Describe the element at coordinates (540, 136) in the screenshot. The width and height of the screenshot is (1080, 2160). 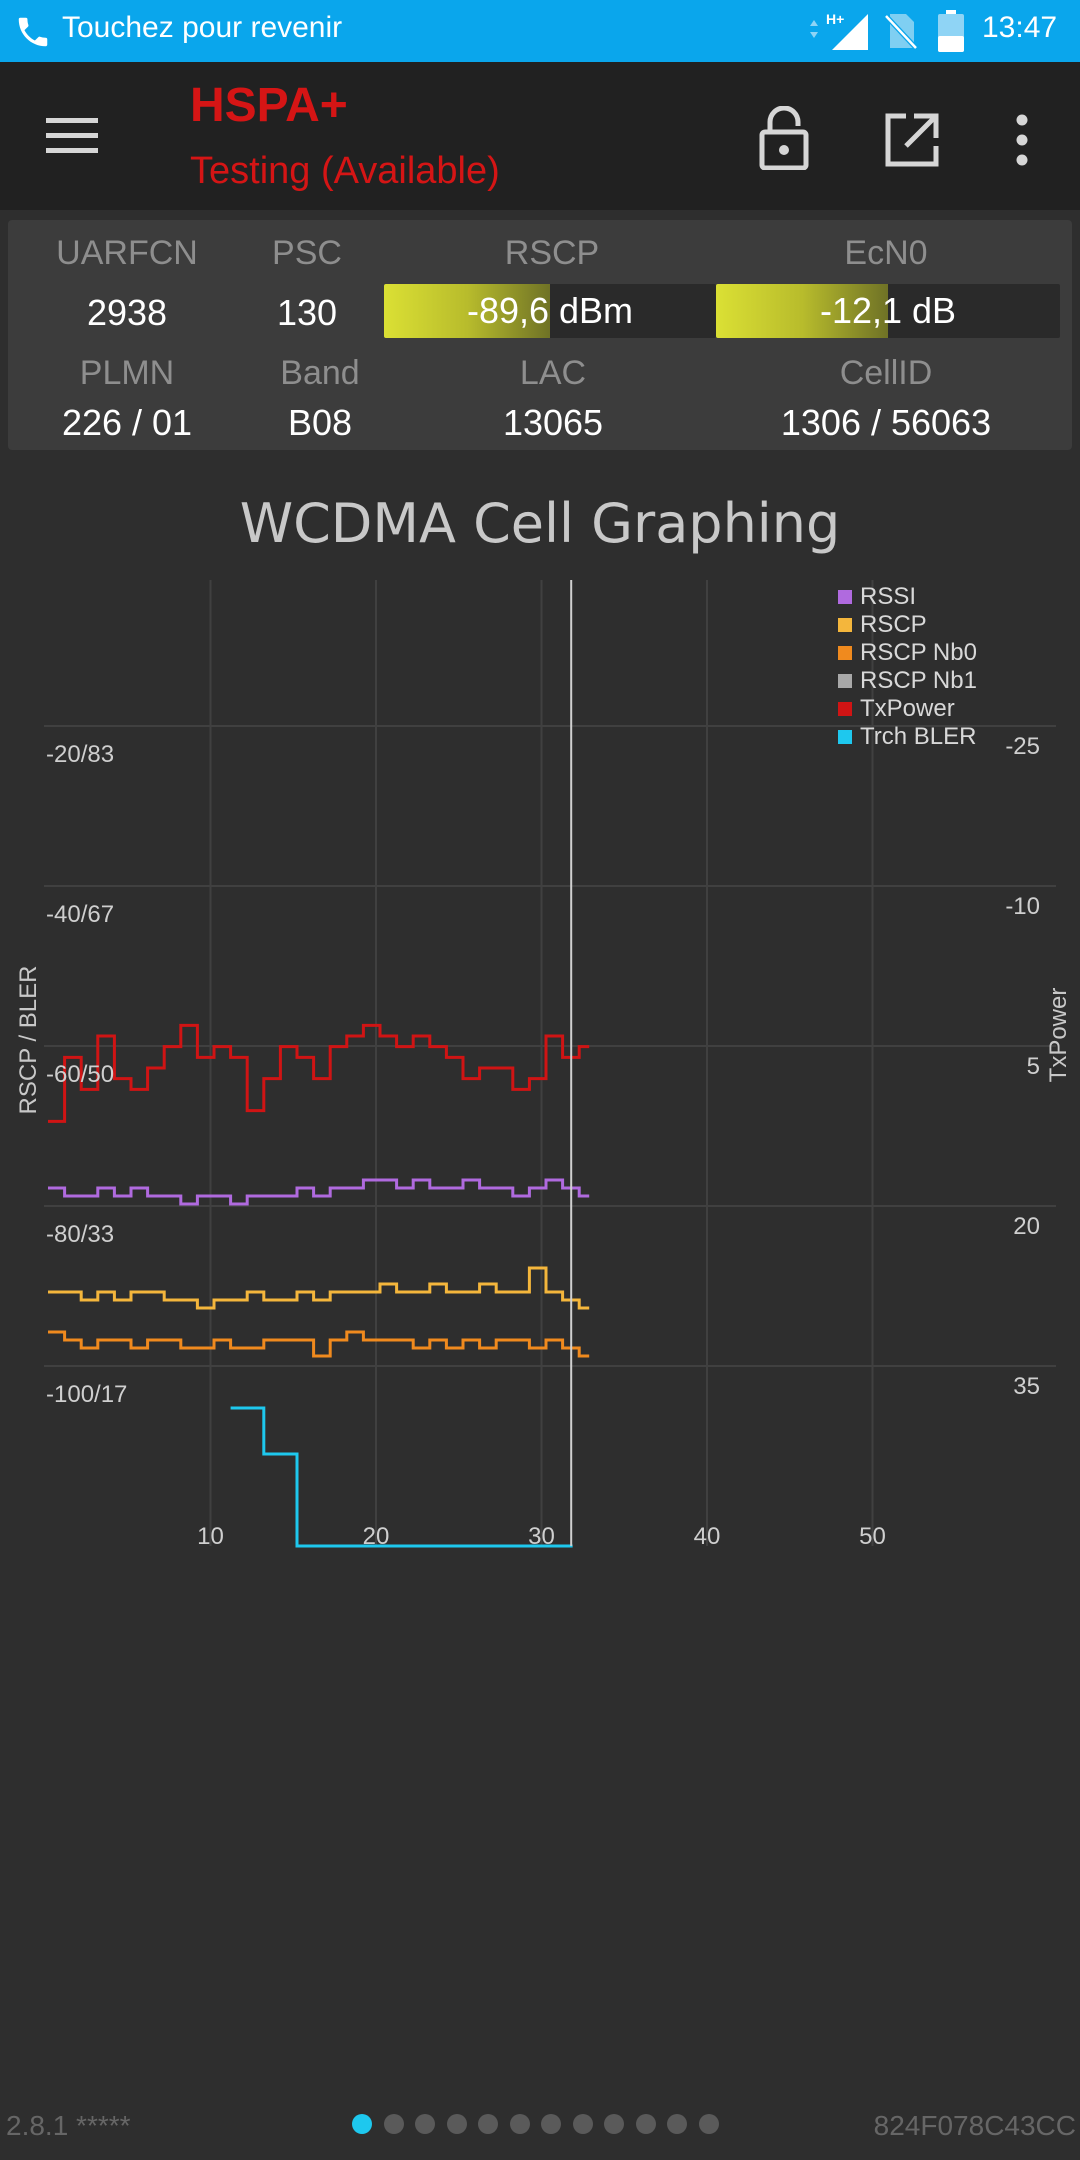
I see `app-toolbar: HSPA+ Testing (Available)` at that location.